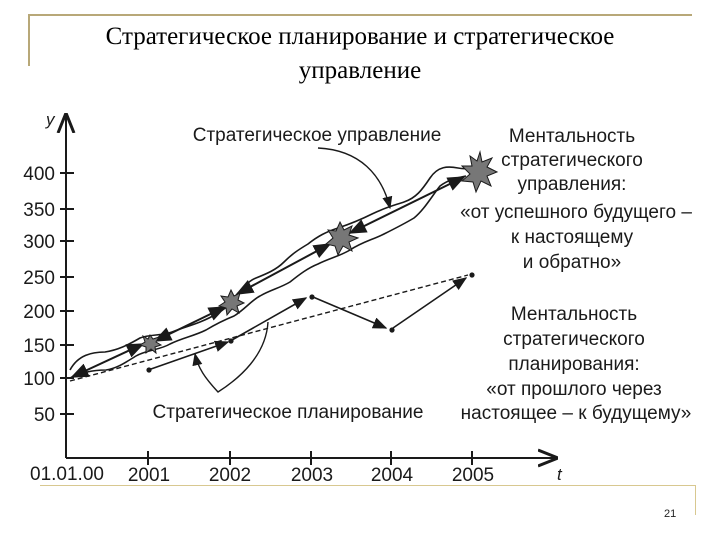  What do you see at coordinates (576, 212) in the screenshot?
I see `mentality-line: «от успешного будущего –` at bounding box center [576, 212].